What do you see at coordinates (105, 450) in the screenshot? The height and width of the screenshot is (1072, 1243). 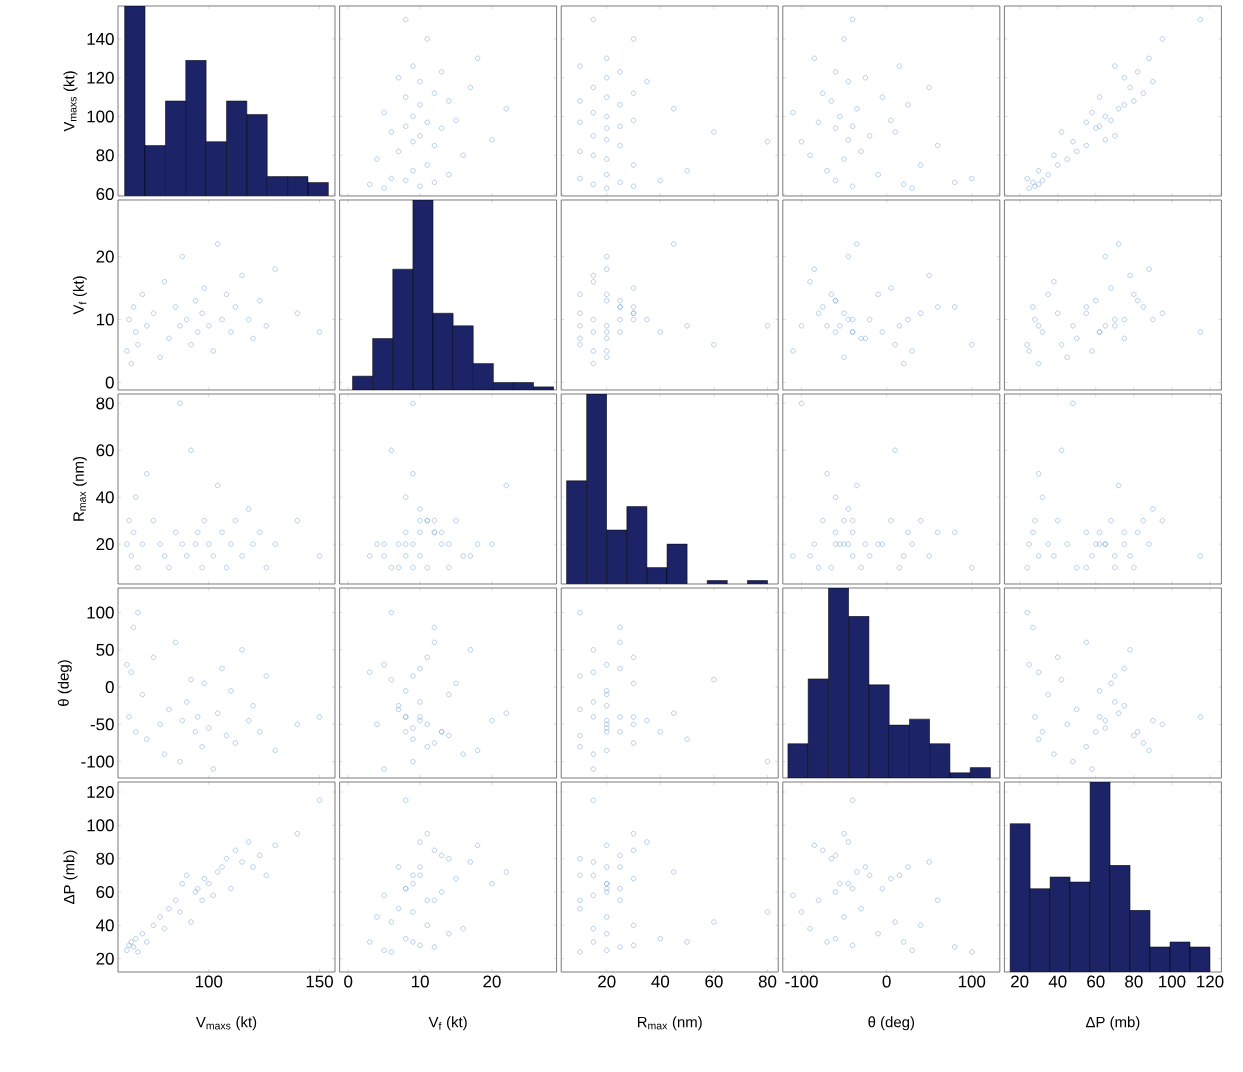 I see `y-tick-label: 60` at bounding box center [105, 450].